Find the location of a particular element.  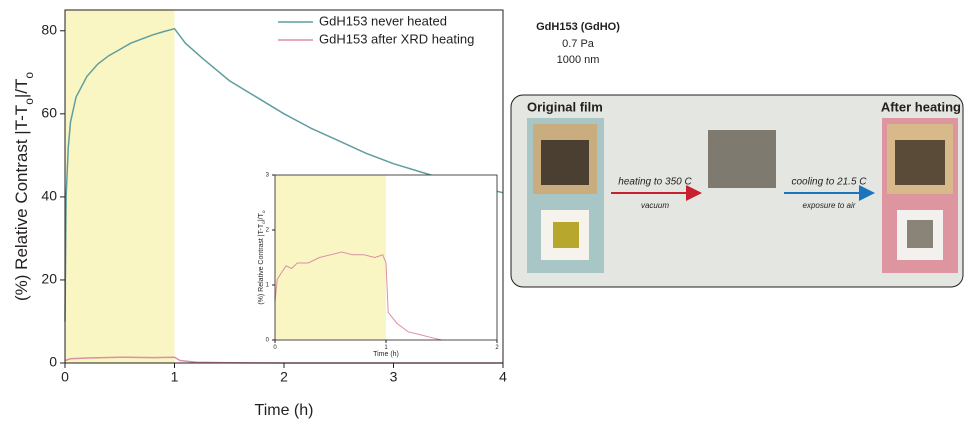

sample-thickness: 1000 nm is located at coordinates (578, 60).